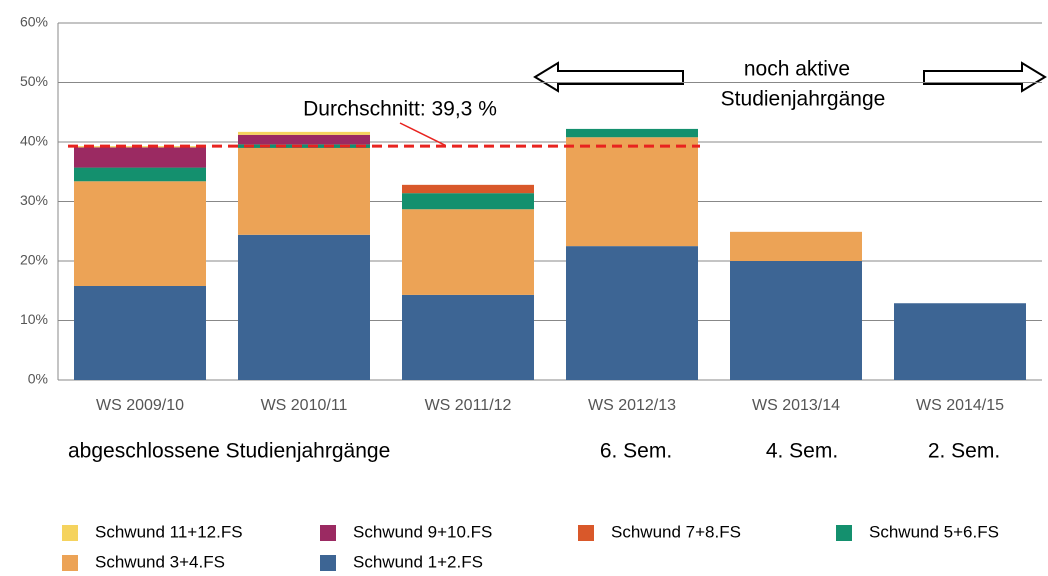 Image resolution: width=1048 pixels, height=576 pixels. What do you see at coordinates (636, 451) in the screenshot?
I see `group-label: 6. Sem.` at bounding box center [636, 451].